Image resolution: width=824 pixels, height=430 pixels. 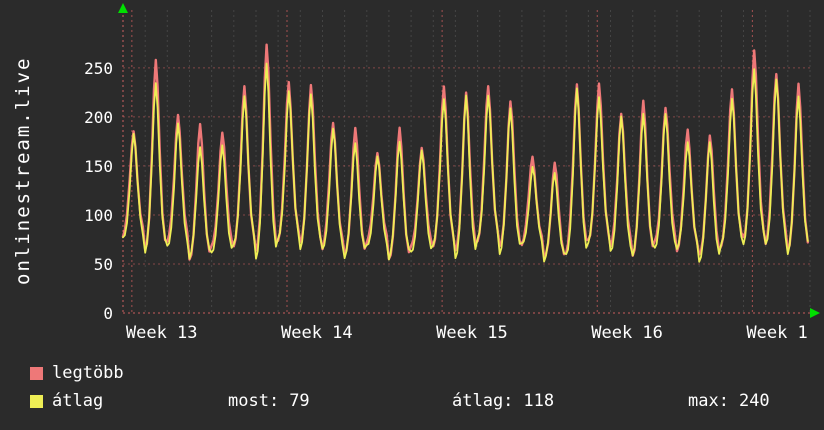 What do you see at coordinates (708, 401) in the screenshot?
I see `stat-max-label: max:` at bounding box center [708, 401].